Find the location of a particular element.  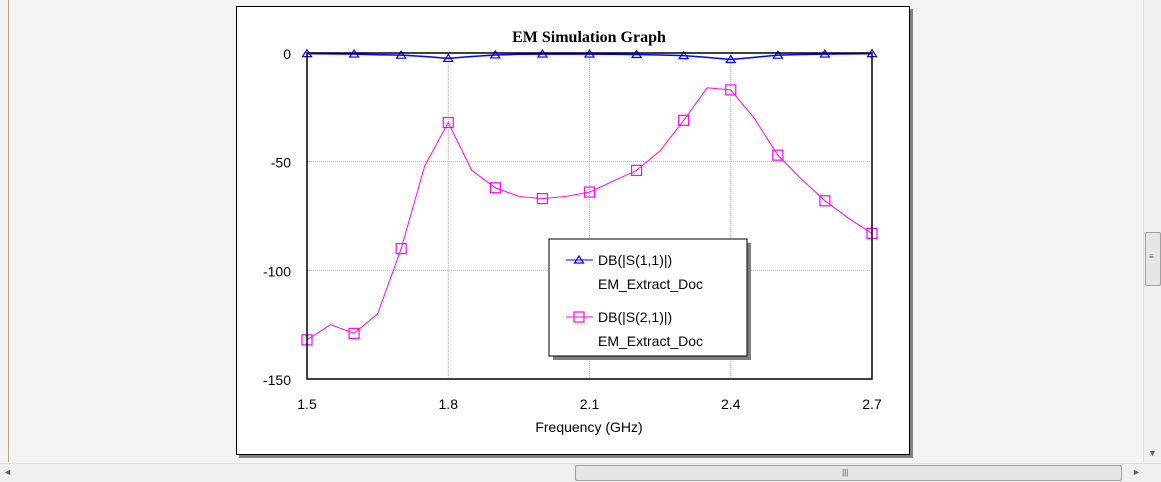

y-tick-label: 0 is located at coordinates (287, 54).